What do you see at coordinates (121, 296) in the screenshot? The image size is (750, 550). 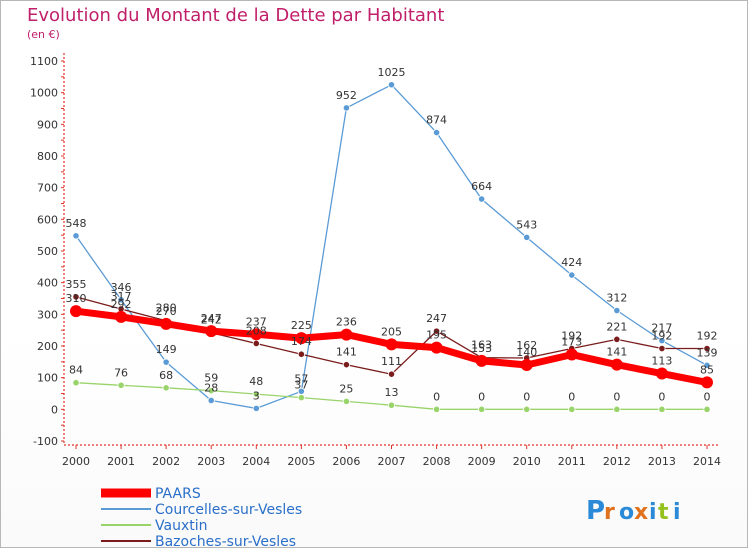 I see `data-label: 317` at bounding box center [121, 296].